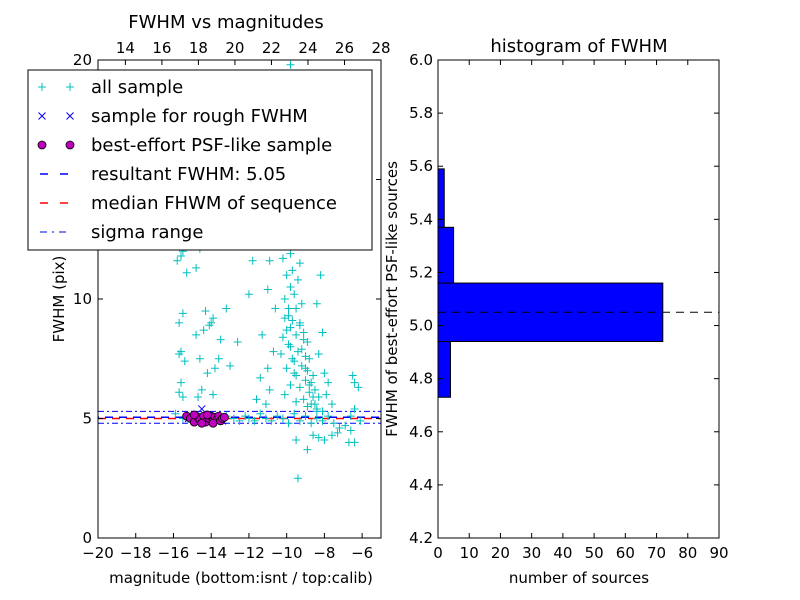 This screenshot has height=600, width=800. Describe the element at coordinates (59, 299) in the screenshot. I see `scatter-y-label: FWHM (pix)` at that location.